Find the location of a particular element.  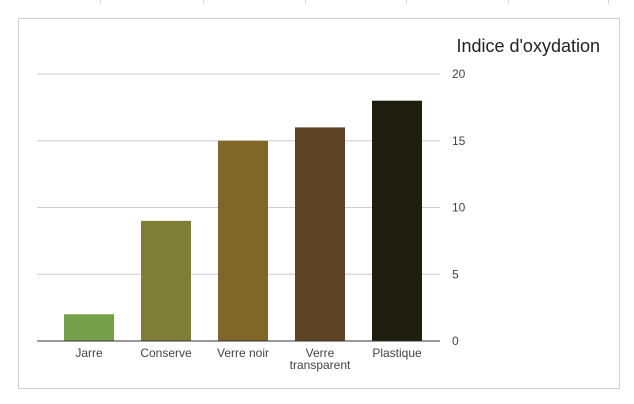

x-tick-label: Jarre is located at coordinates (89, 353).